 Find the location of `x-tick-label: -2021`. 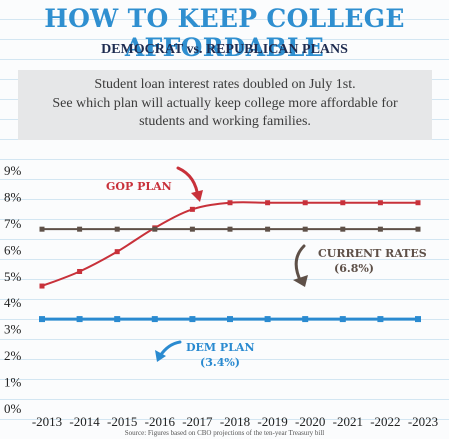

x-tick-label: -2021 is located at coordinates (348, 421).